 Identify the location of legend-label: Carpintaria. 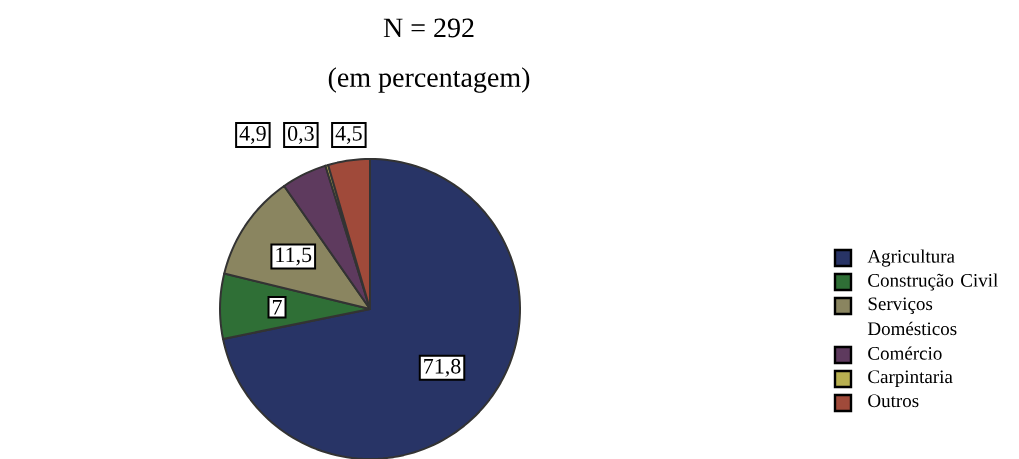
(910, 379).